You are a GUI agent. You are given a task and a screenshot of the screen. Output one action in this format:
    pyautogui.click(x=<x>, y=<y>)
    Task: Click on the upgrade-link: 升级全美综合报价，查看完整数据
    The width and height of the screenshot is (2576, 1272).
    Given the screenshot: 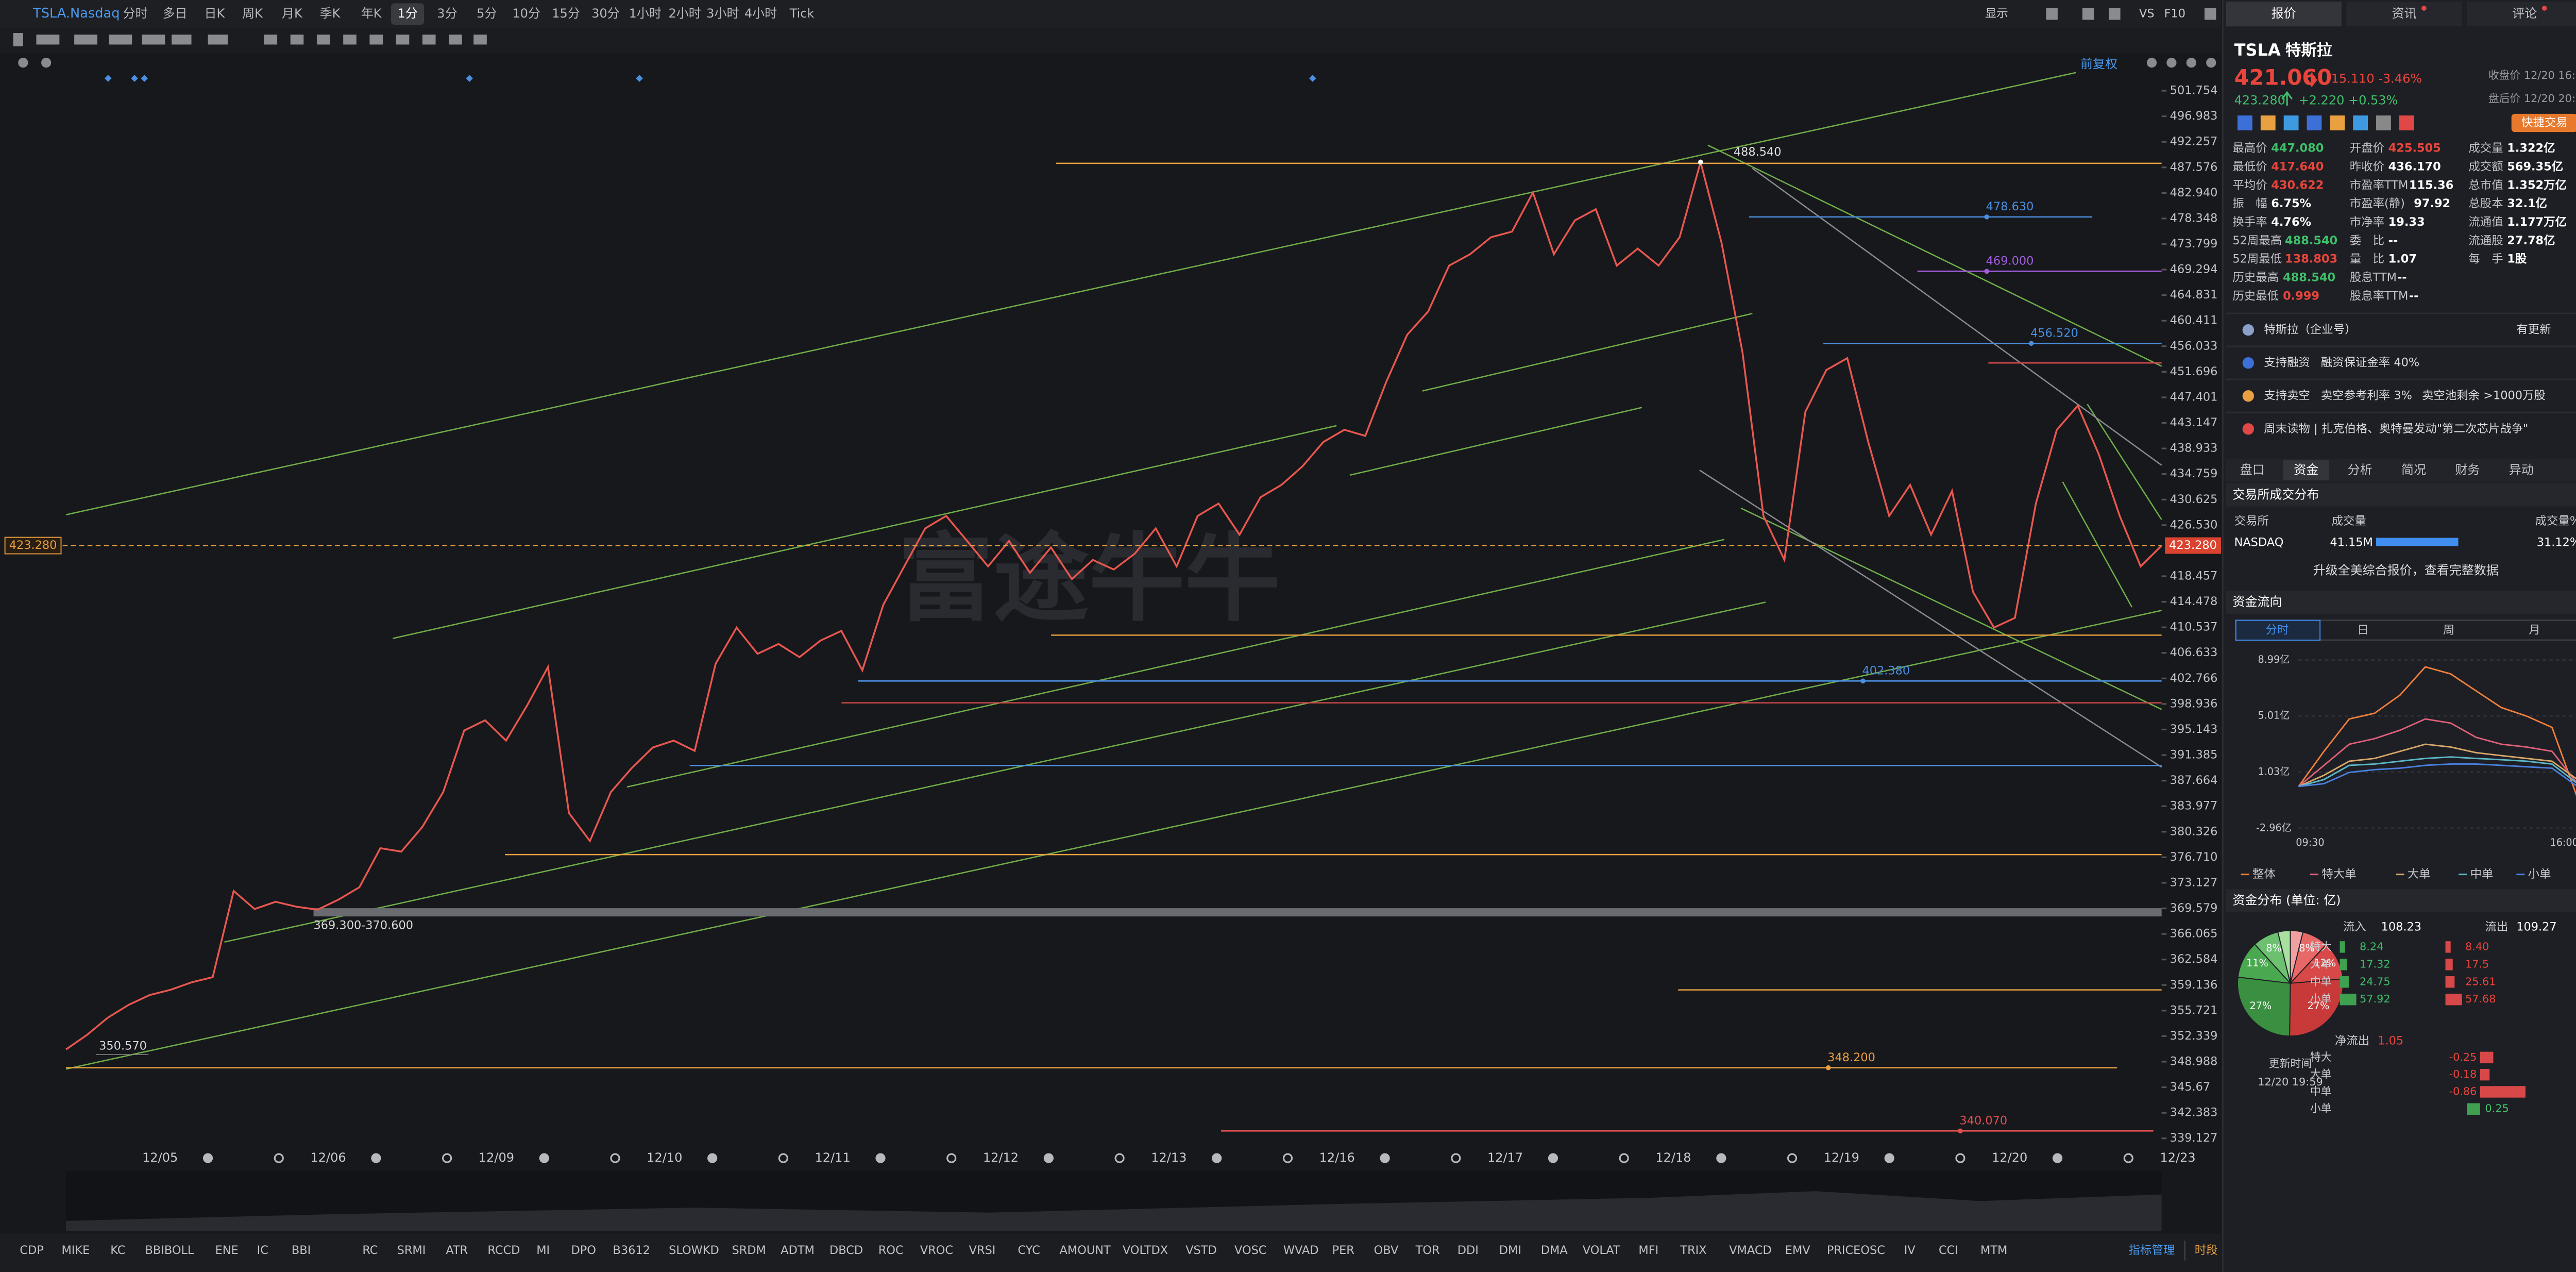 What is the action you would take?
    pyautogui.click(x=2406, y=570)
    